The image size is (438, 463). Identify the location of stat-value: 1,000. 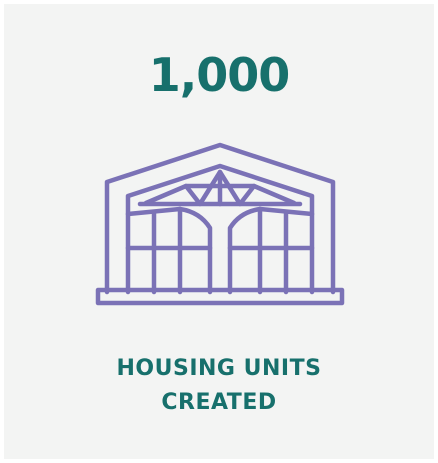
(219, 75).